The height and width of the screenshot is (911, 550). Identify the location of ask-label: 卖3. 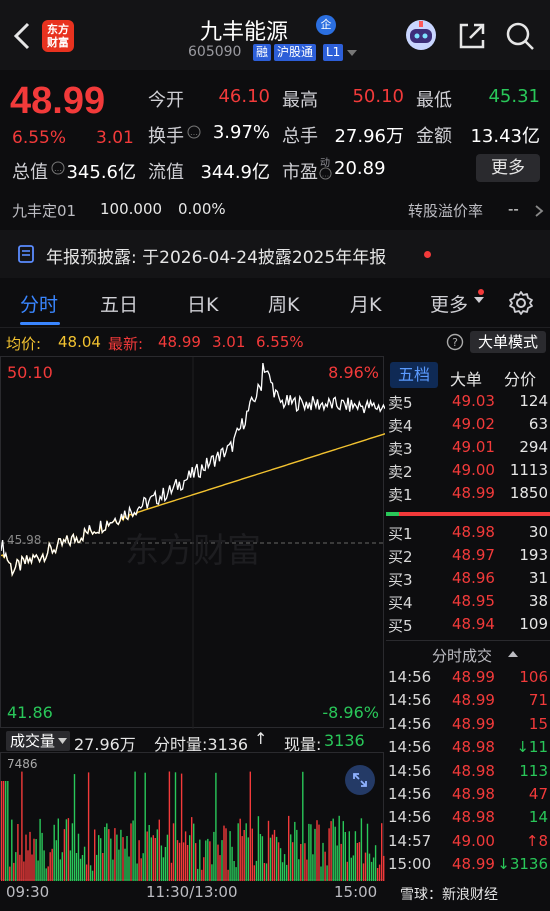
(400, 449).